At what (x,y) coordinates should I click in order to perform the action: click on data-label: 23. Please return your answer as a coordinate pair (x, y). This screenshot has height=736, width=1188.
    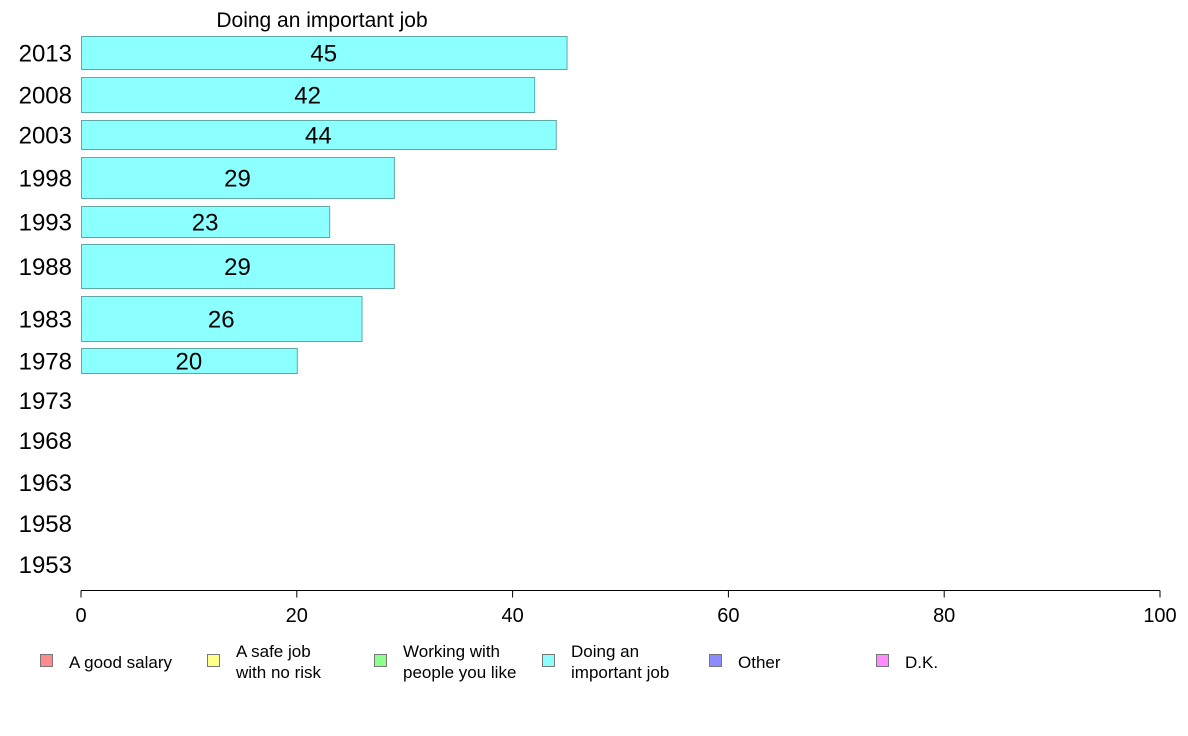
    Looking at the image, I should click on (205, 223).